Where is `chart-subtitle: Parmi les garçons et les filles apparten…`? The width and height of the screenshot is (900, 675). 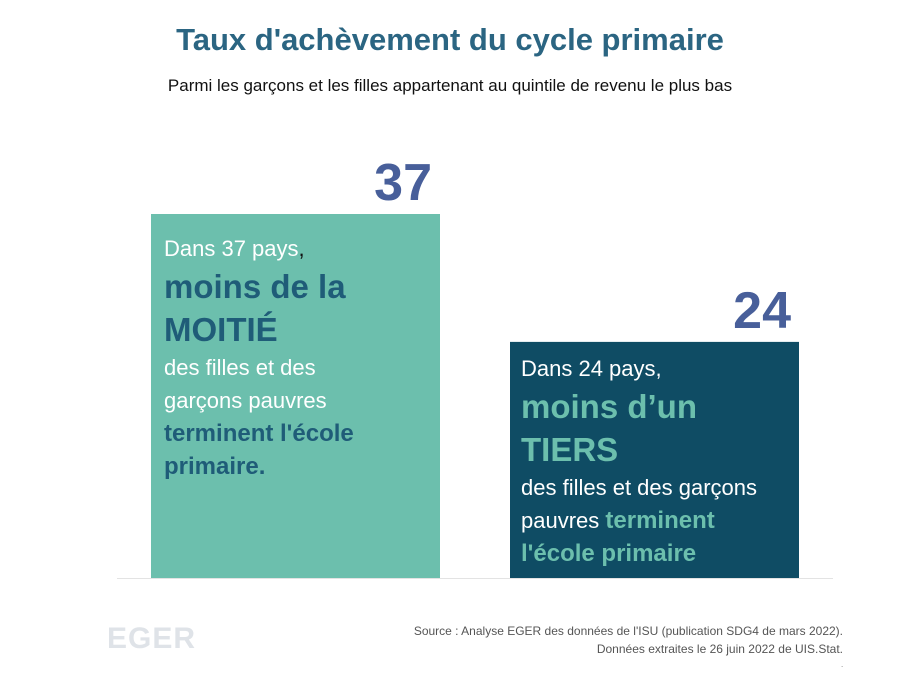 chart-subtitle: Parmi les garçons et les filles apparten… is located at coordinates (450, 85).